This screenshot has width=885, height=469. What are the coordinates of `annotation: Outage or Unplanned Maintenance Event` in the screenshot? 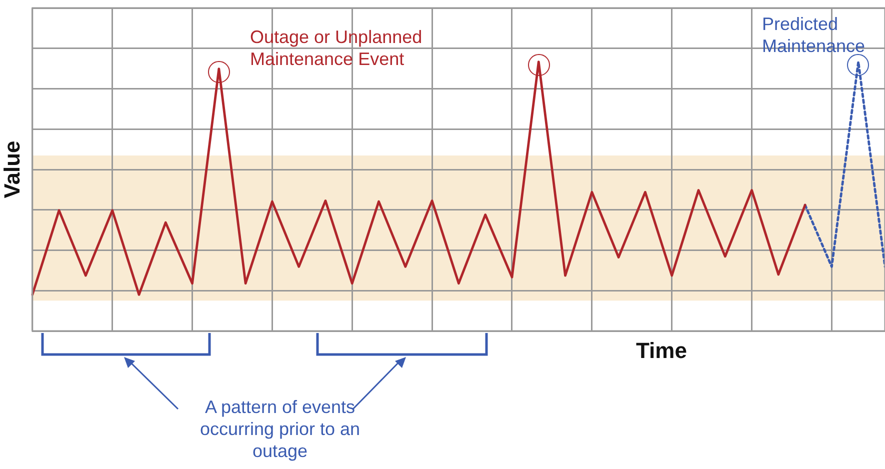 It's located at (337, 48).